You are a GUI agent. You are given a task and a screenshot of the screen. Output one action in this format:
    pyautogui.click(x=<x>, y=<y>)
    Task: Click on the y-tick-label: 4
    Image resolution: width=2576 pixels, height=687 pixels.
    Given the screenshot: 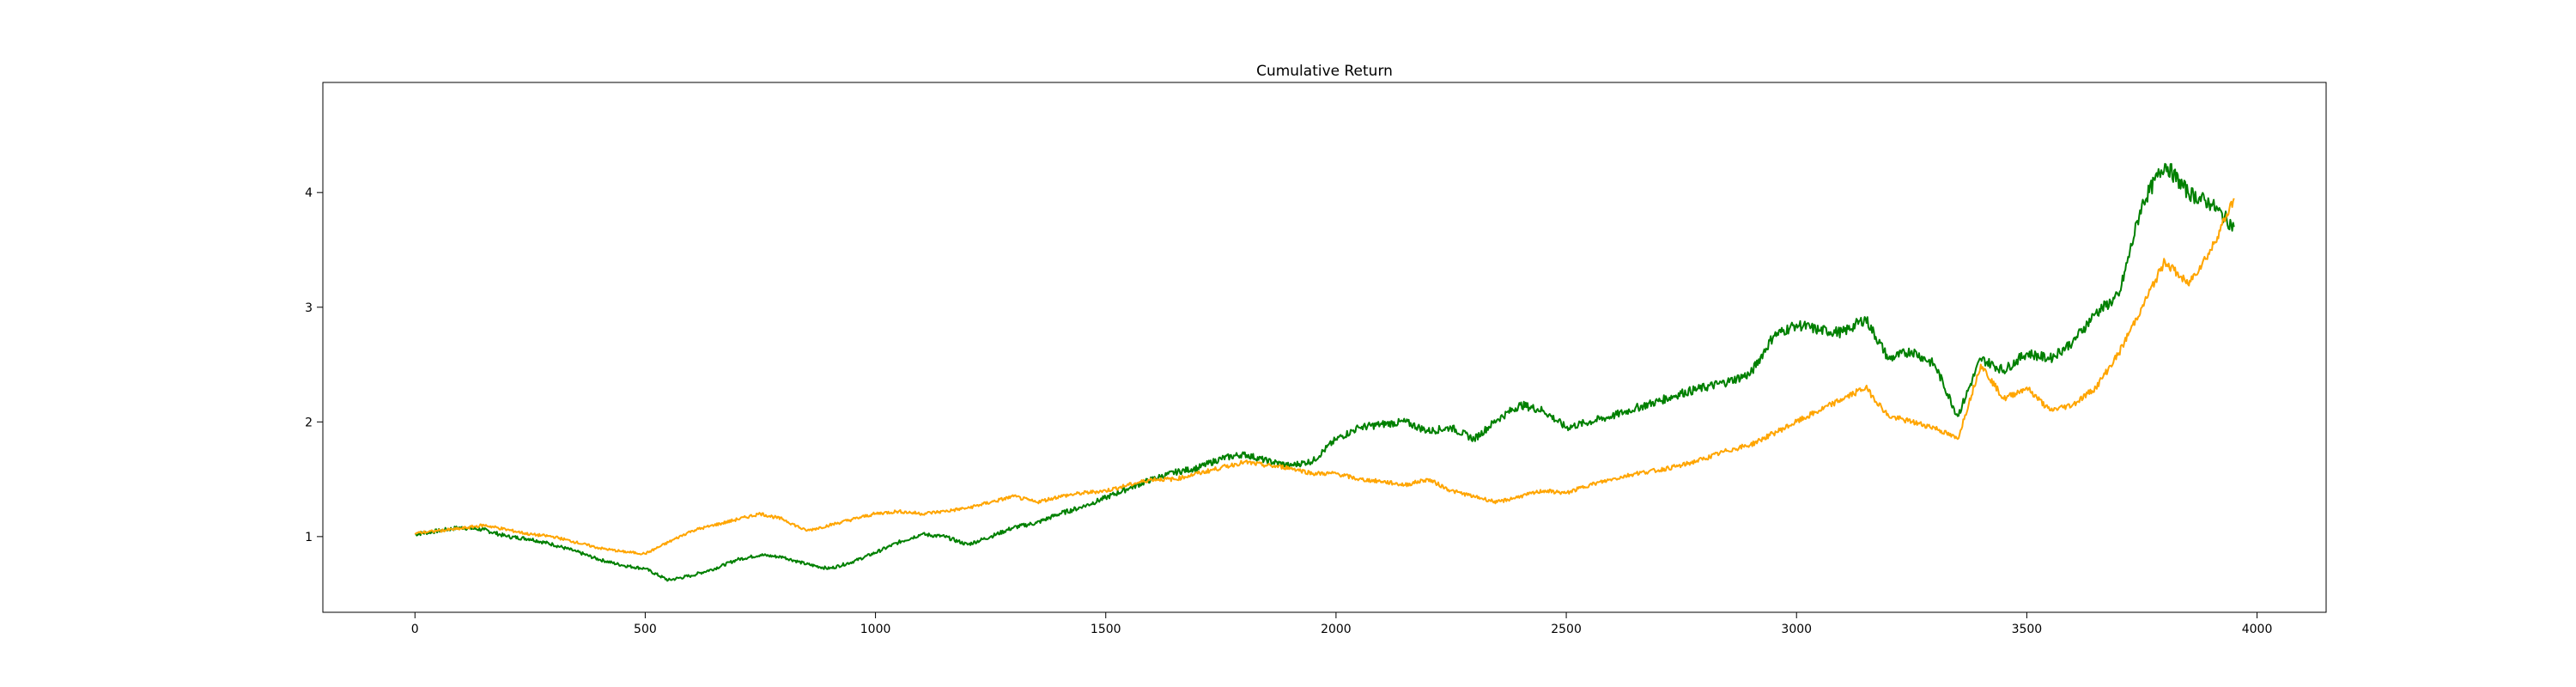 What is the action you would take?
    pyautogui.click(x=309, y=193)
    